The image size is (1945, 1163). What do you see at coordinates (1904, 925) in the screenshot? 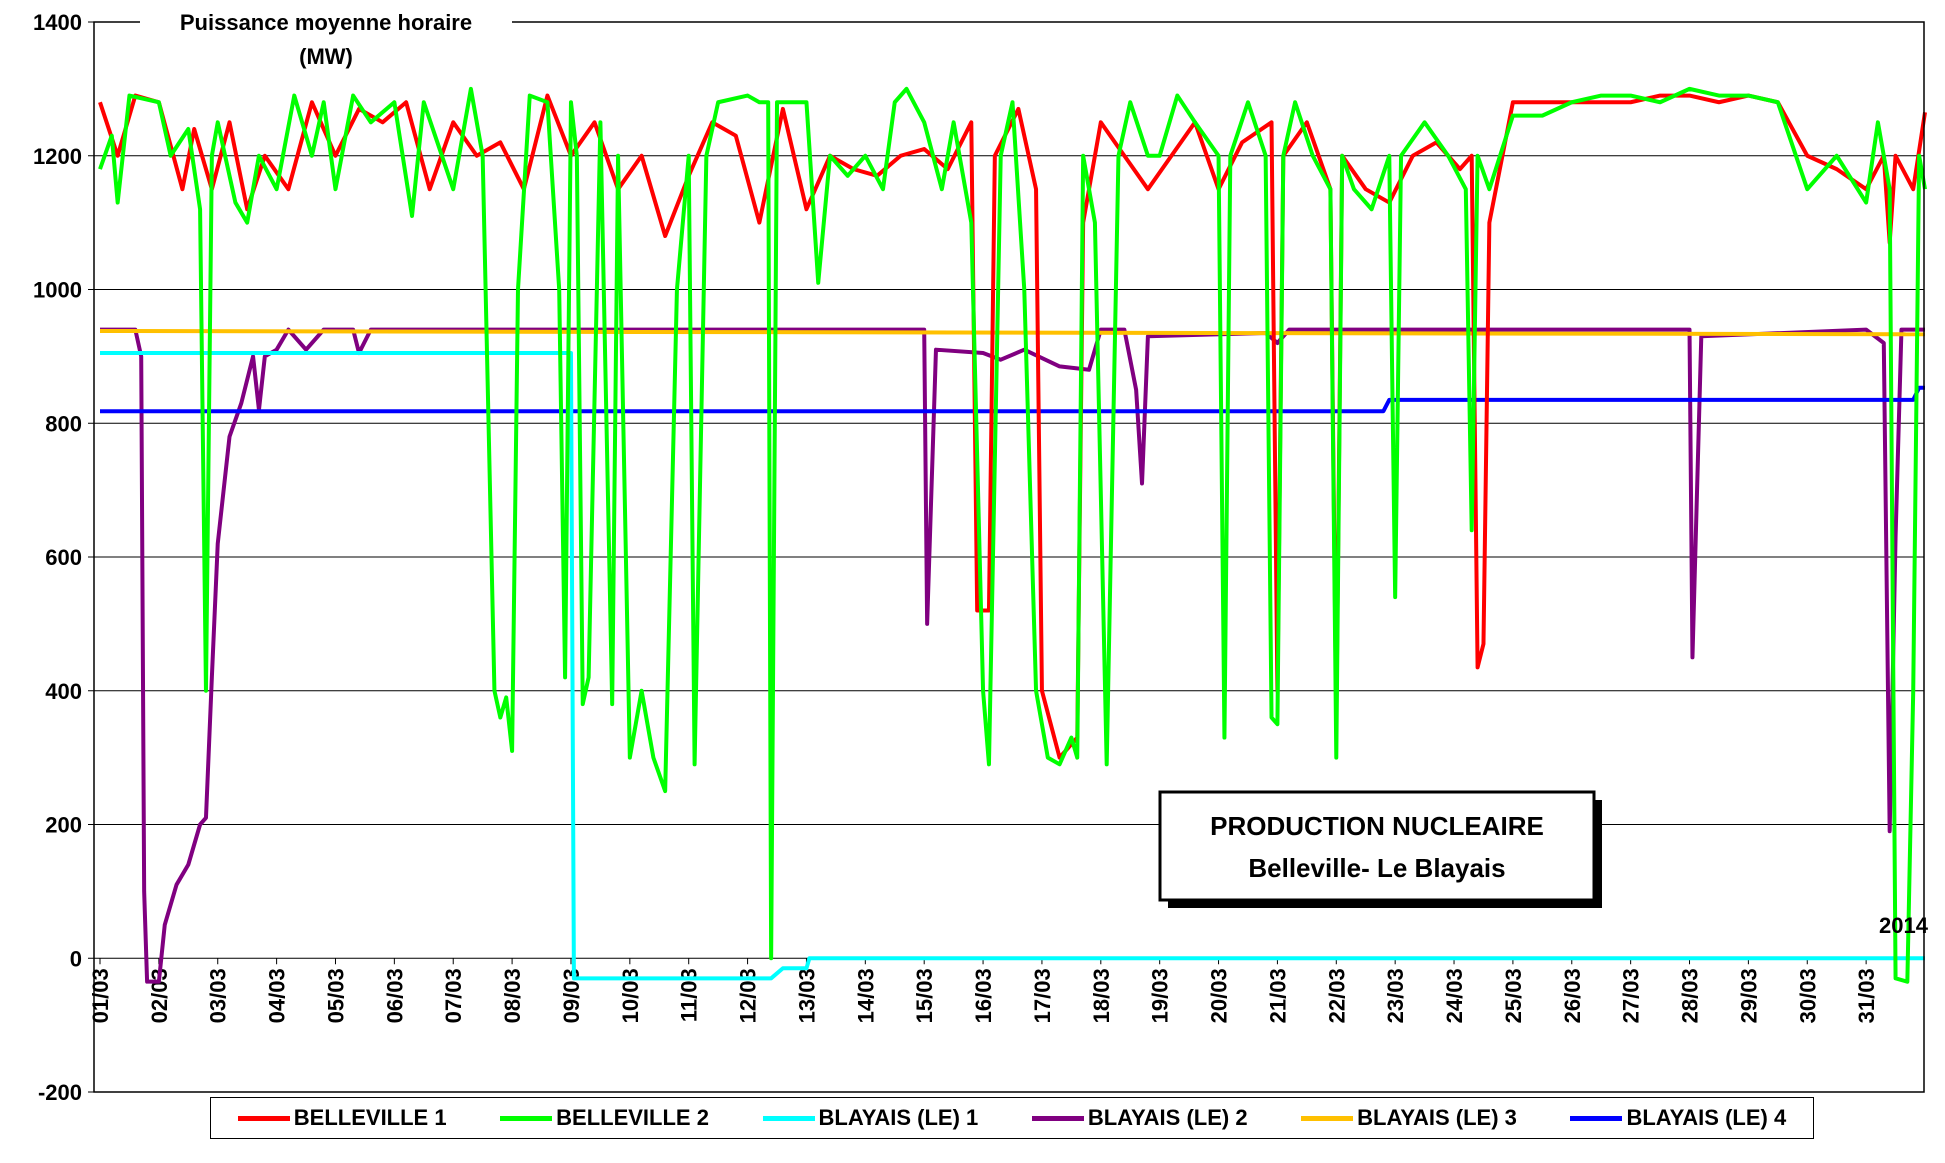
I see `annotation: 2014` at bounding box center [1904, 925].